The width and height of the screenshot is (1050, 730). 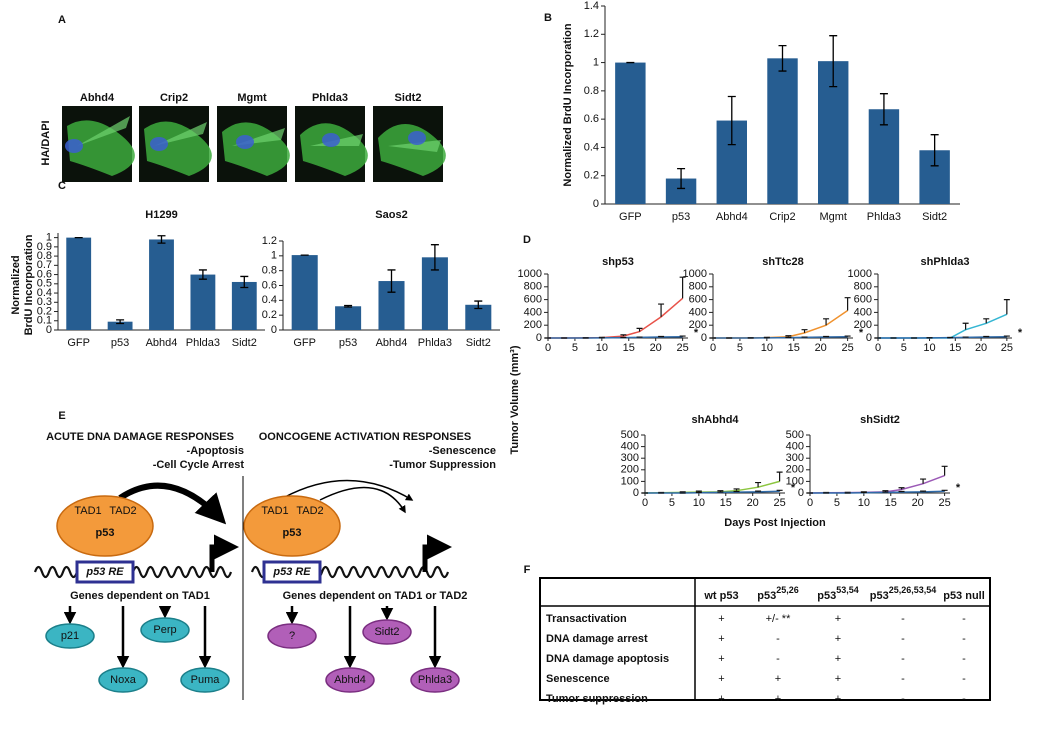 What do you see at coordinates (863, 300) in the screenshot?
I see `y-tick-label: 600` at bounding box center [863, 300].